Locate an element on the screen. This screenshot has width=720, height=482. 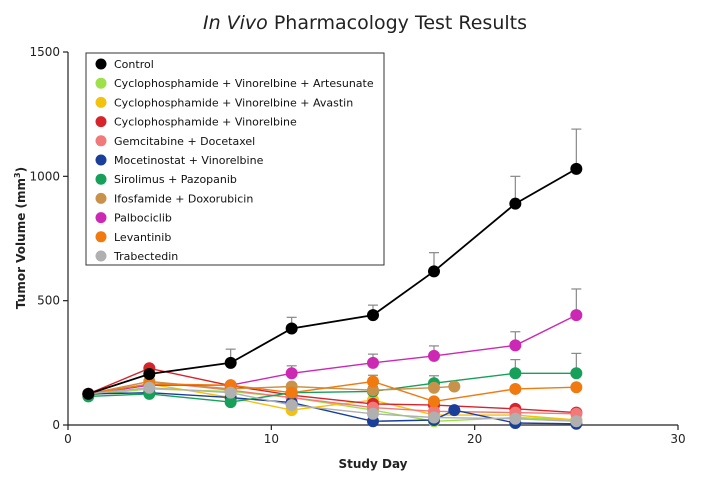
x-tick-label: 10 is located at coordinates (271, 439).